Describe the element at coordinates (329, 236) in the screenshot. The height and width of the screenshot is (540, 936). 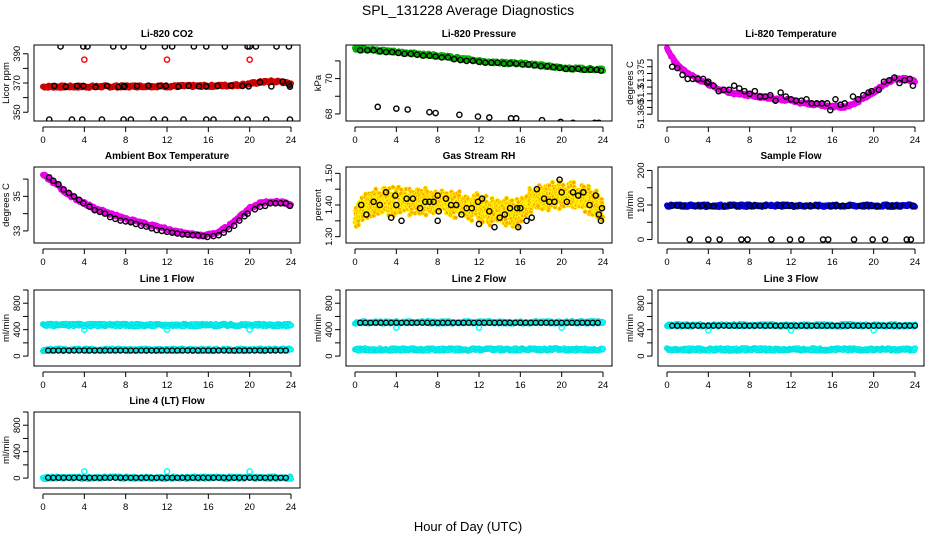
I see `y-tick-label: 1.30` at that location.